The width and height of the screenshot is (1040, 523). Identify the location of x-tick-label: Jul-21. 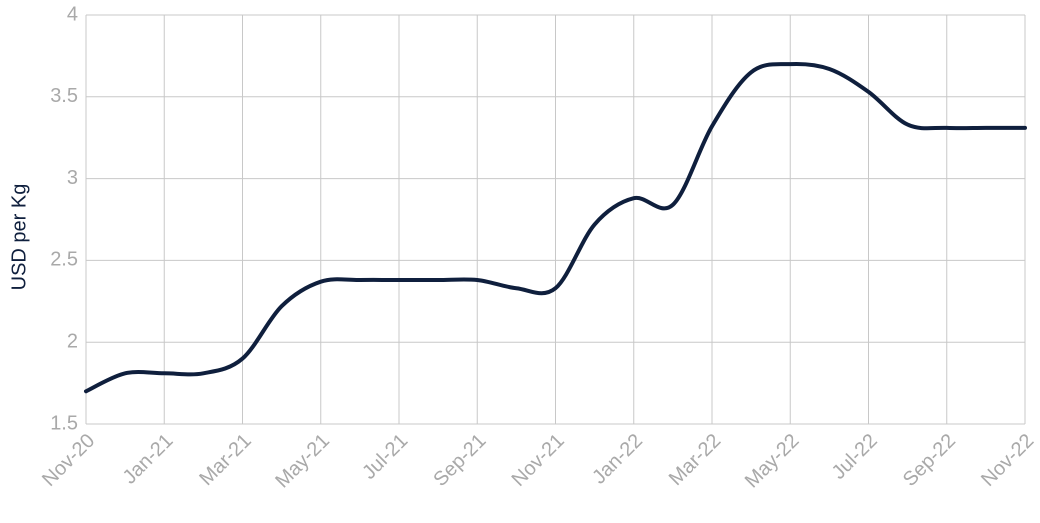
(385, 457).